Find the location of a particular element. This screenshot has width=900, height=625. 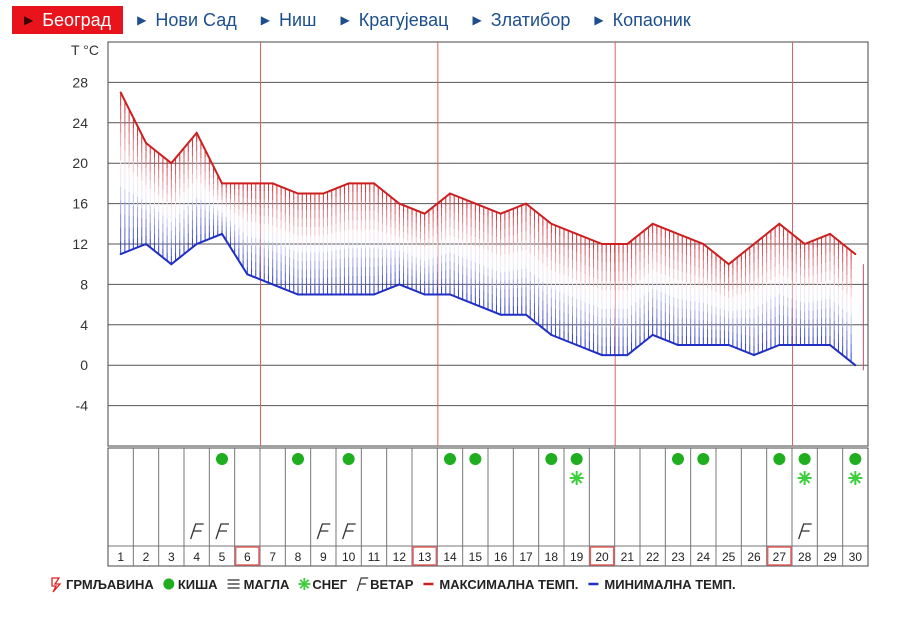

day-number-label: 8 is located at coordinates (298, 557).